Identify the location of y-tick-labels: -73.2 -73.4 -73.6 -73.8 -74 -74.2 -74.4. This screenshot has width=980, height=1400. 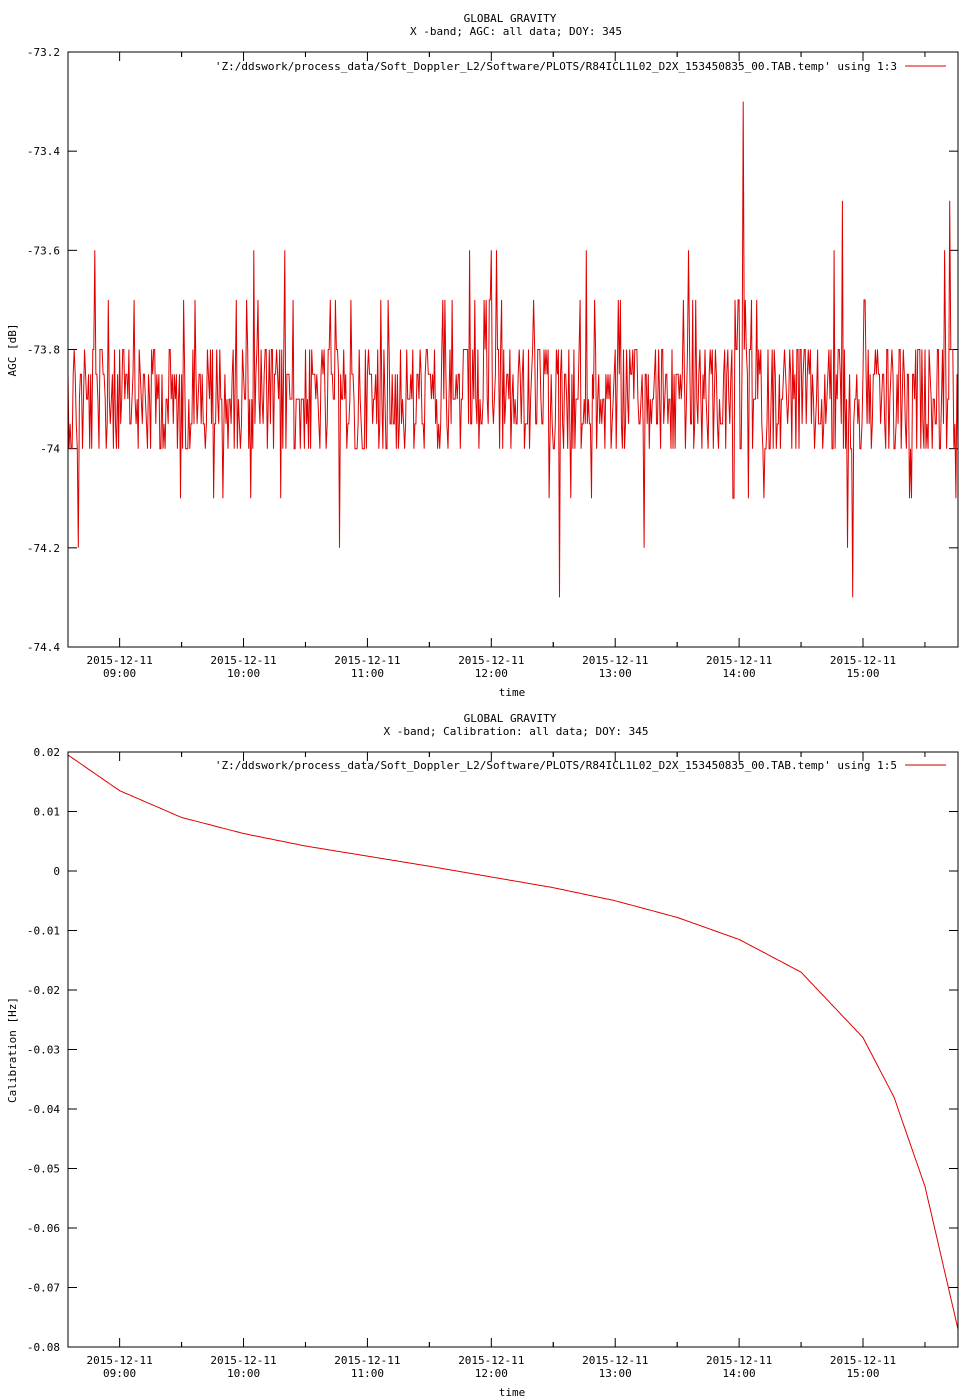
(43, 350).